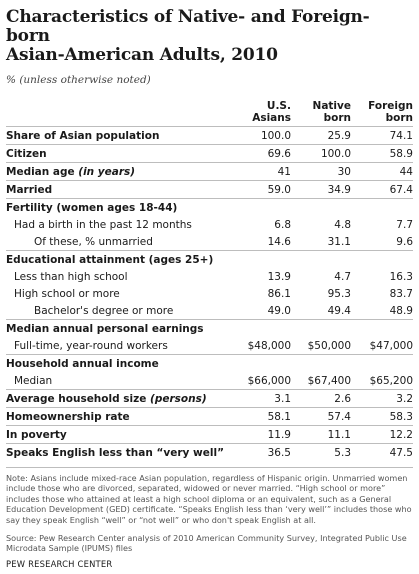 The height and width of the screenshot is (574, 419). I want to click on row-label-text: Household annual income, so click(82, 363).